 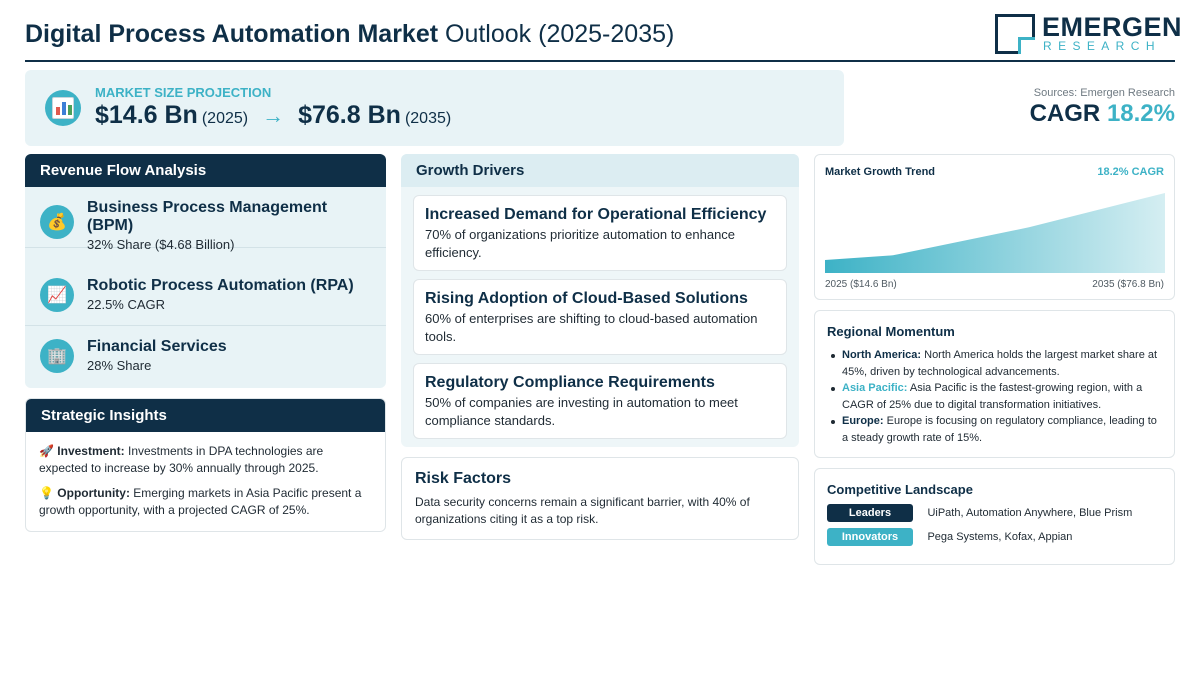 I want to click on revenue-item-title: Financial Services, so click(x=157, y=346).